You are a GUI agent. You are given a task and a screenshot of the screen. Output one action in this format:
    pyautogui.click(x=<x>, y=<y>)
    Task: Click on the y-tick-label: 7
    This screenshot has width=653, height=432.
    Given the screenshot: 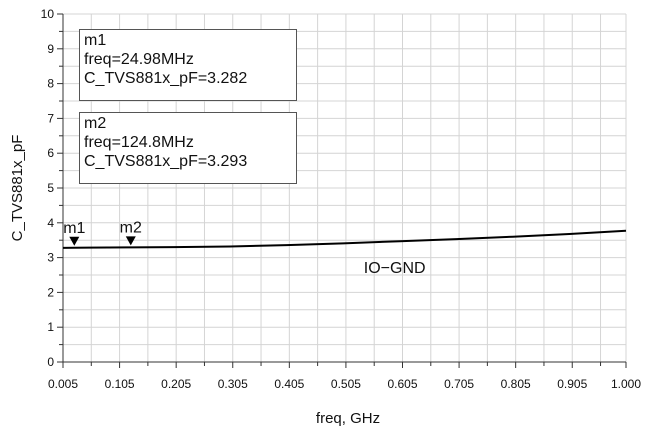 What is the action you would take?
    pyautogui.click(x=50, y=118)
    